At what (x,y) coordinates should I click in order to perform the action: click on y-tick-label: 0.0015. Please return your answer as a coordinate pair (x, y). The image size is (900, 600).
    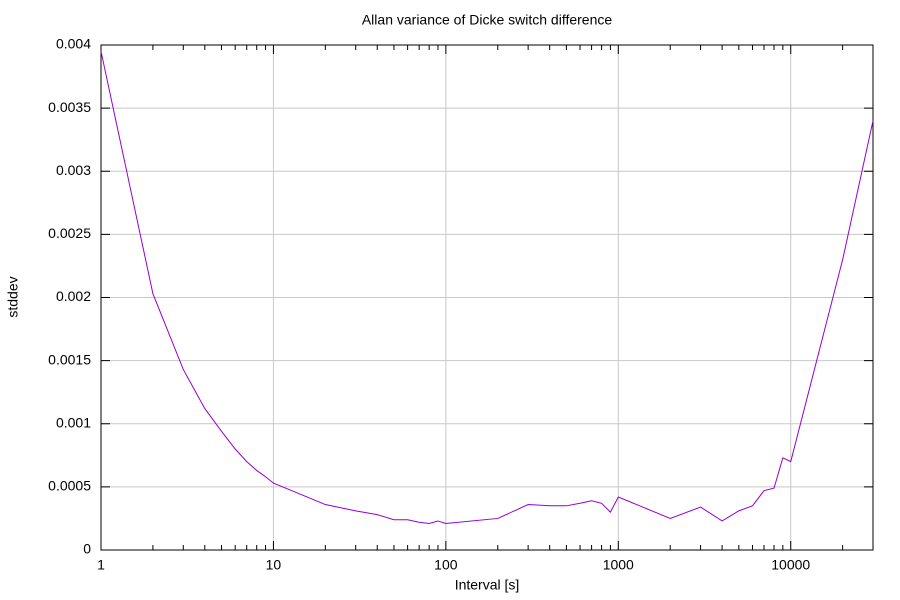
    Looking at the image, I should click on (69, 359).